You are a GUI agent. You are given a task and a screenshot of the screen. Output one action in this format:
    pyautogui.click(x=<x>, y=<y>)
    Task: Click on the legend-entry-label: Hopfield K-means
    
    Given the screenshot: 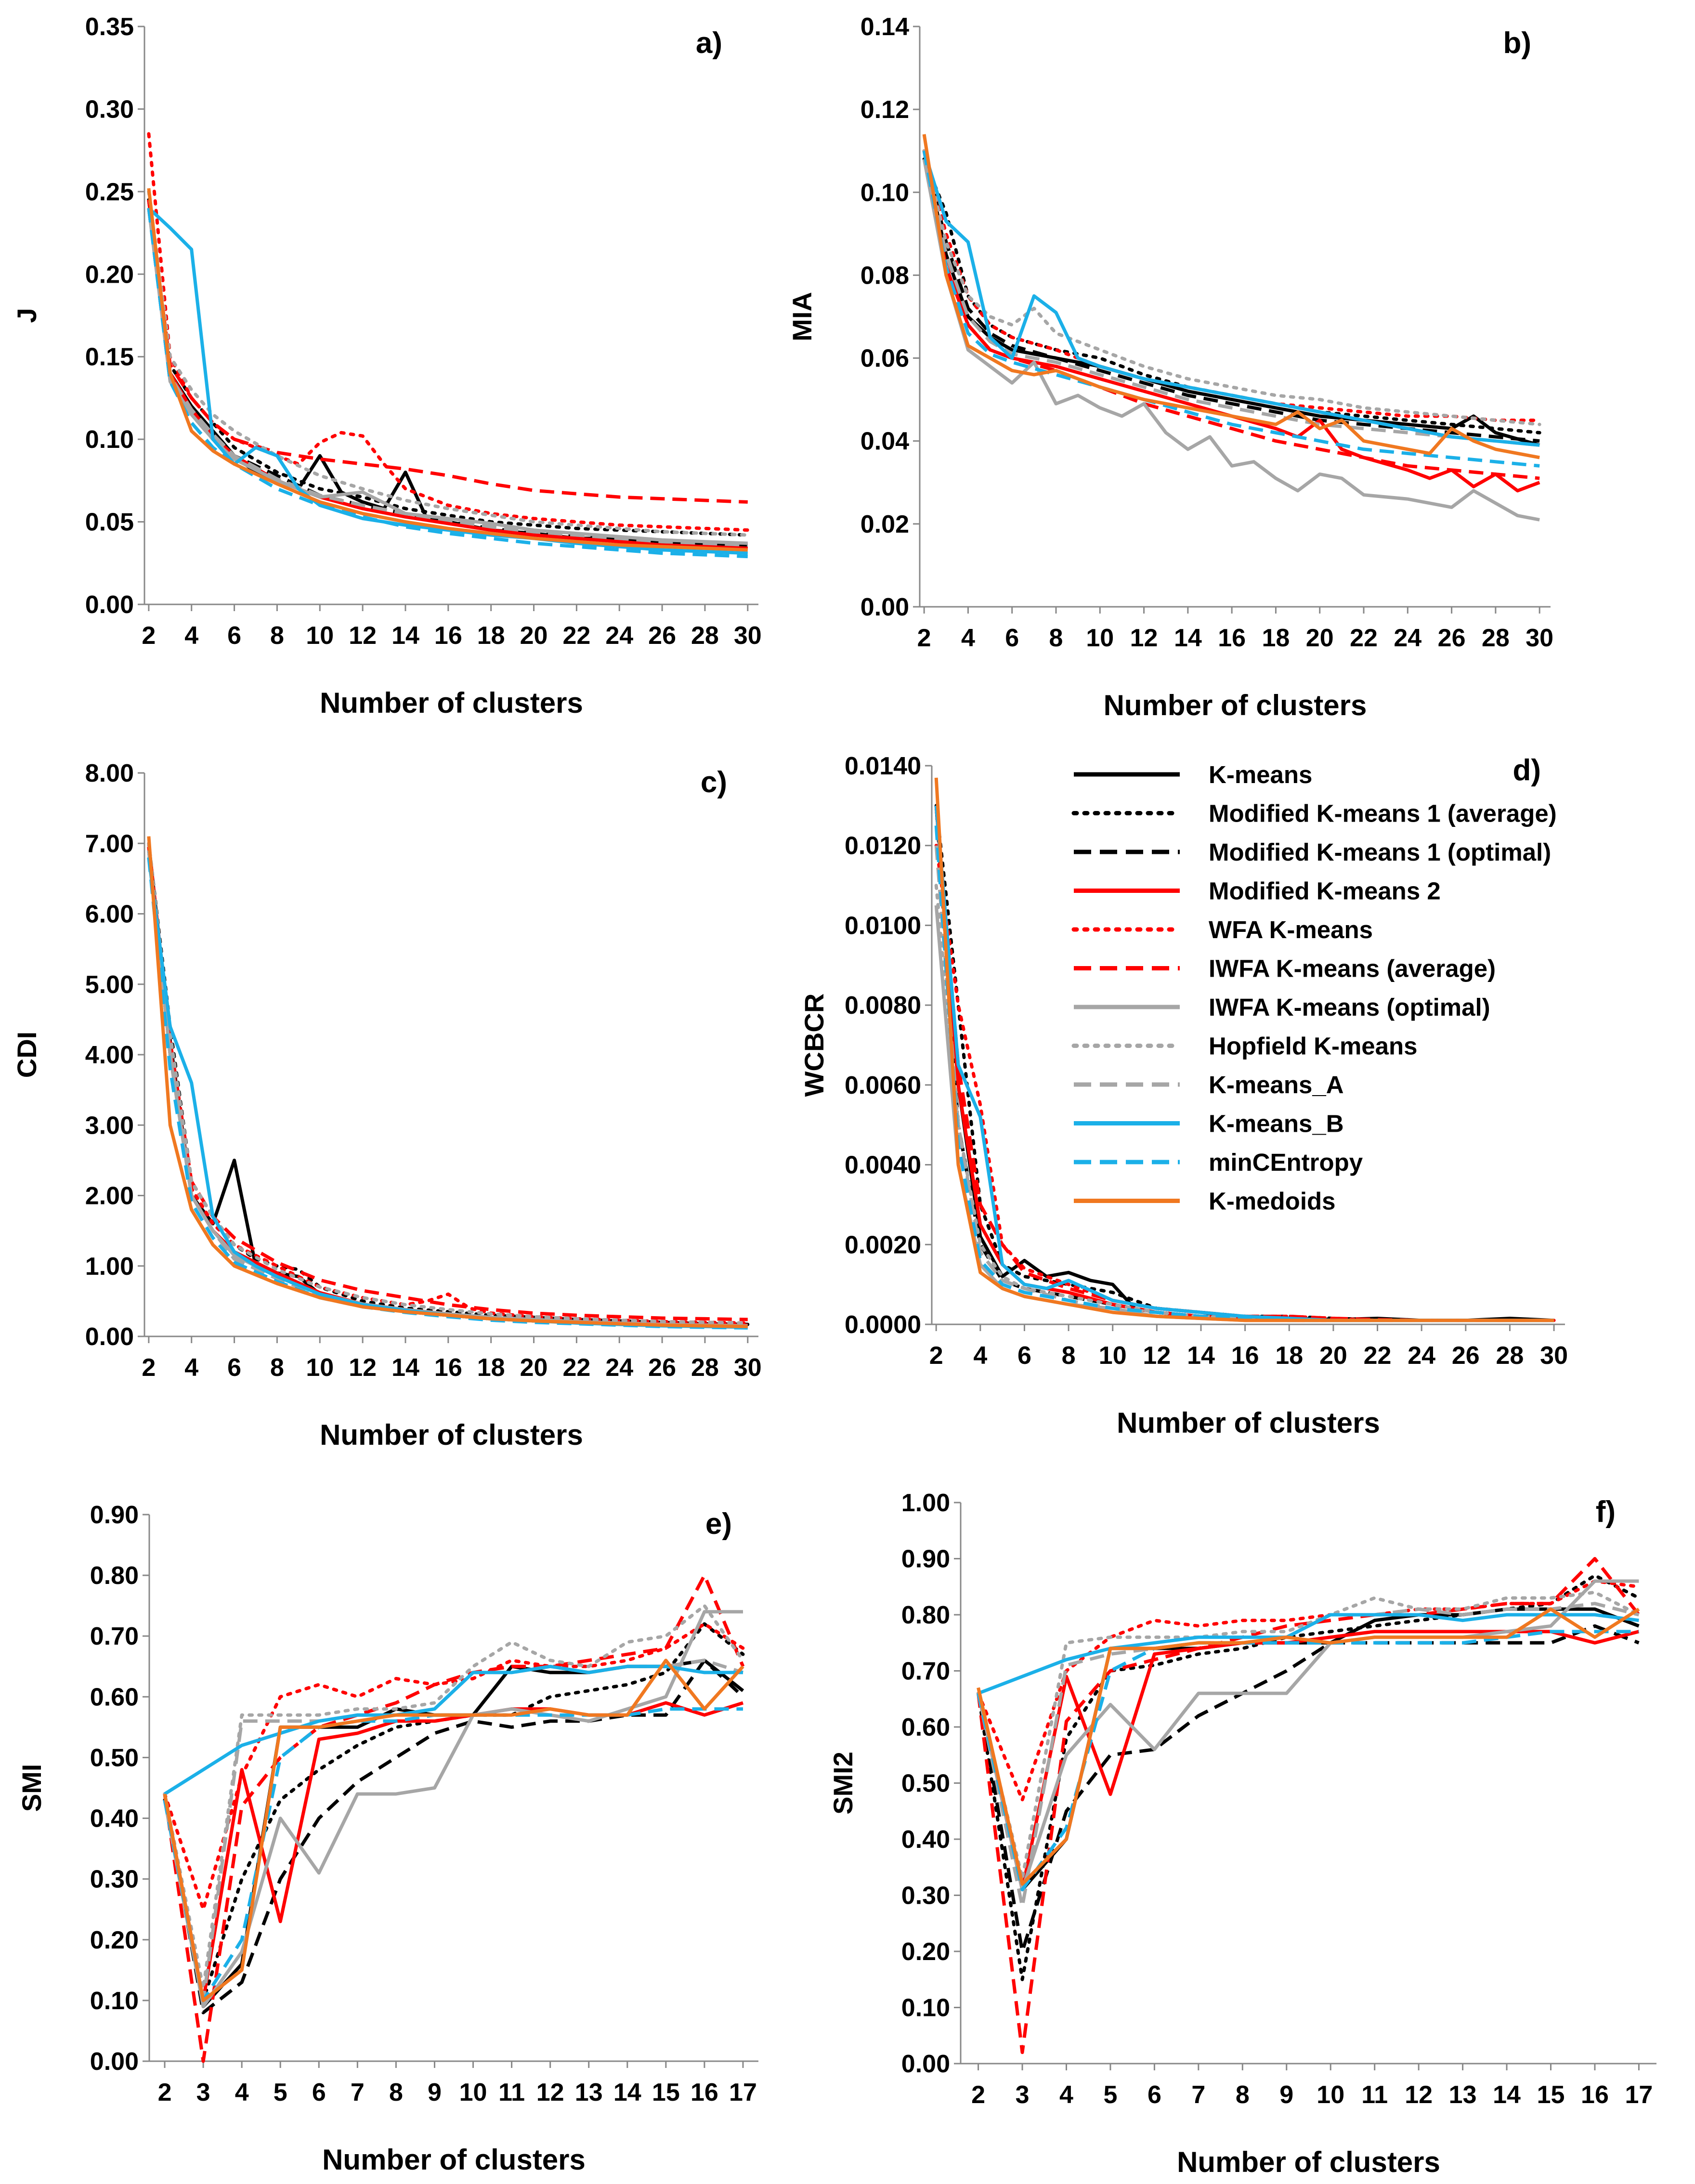 What is the action you would take?
    pyautogui.click(x=1313, y=1046)
    